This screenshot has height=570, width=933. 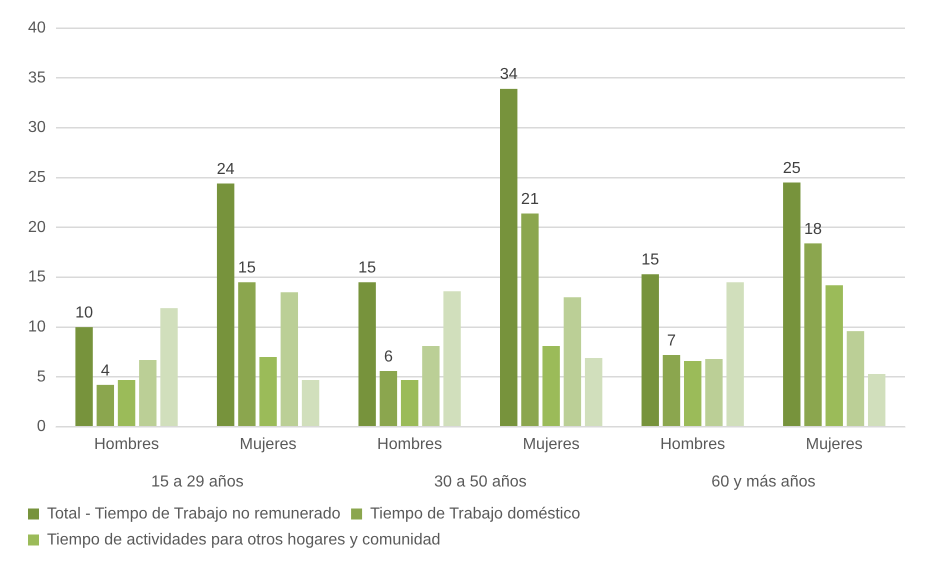 I want to click on y-tick-label: 40, so click(x=37, y=27).